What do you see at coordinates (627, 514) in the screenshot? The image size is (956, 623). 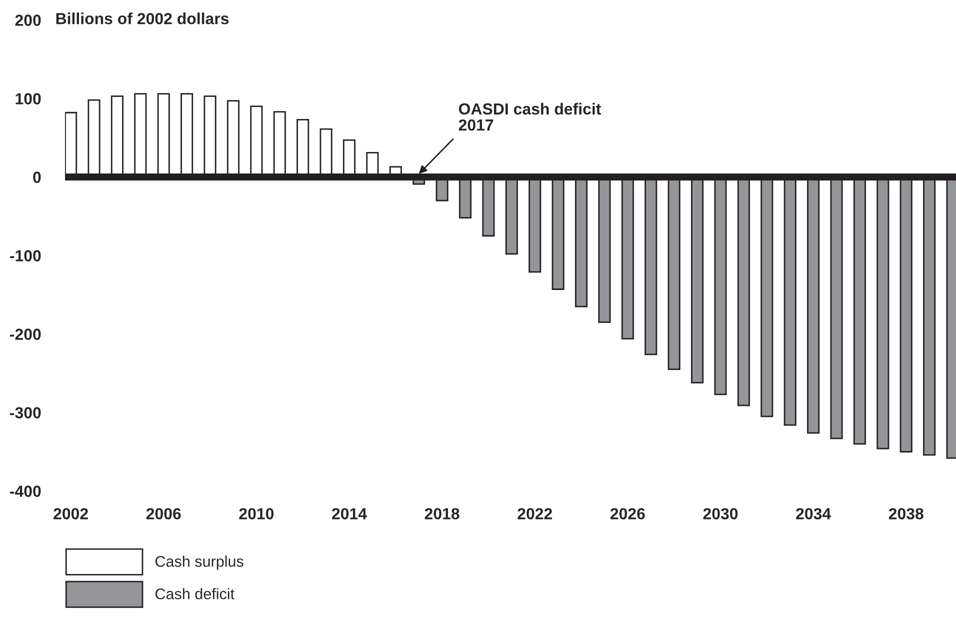 I see `x-tick-label: 2026` at bounding box center [627, 514].